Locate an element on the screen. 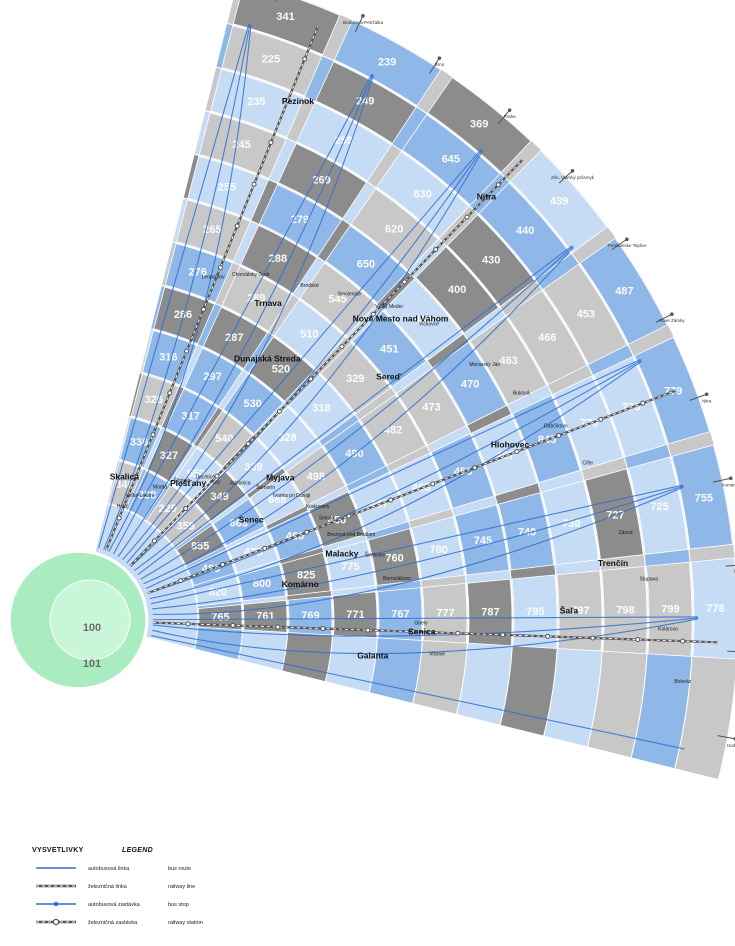 The image size is (735, 946). zone-cell: 468 is located at coordinates (421, 487).